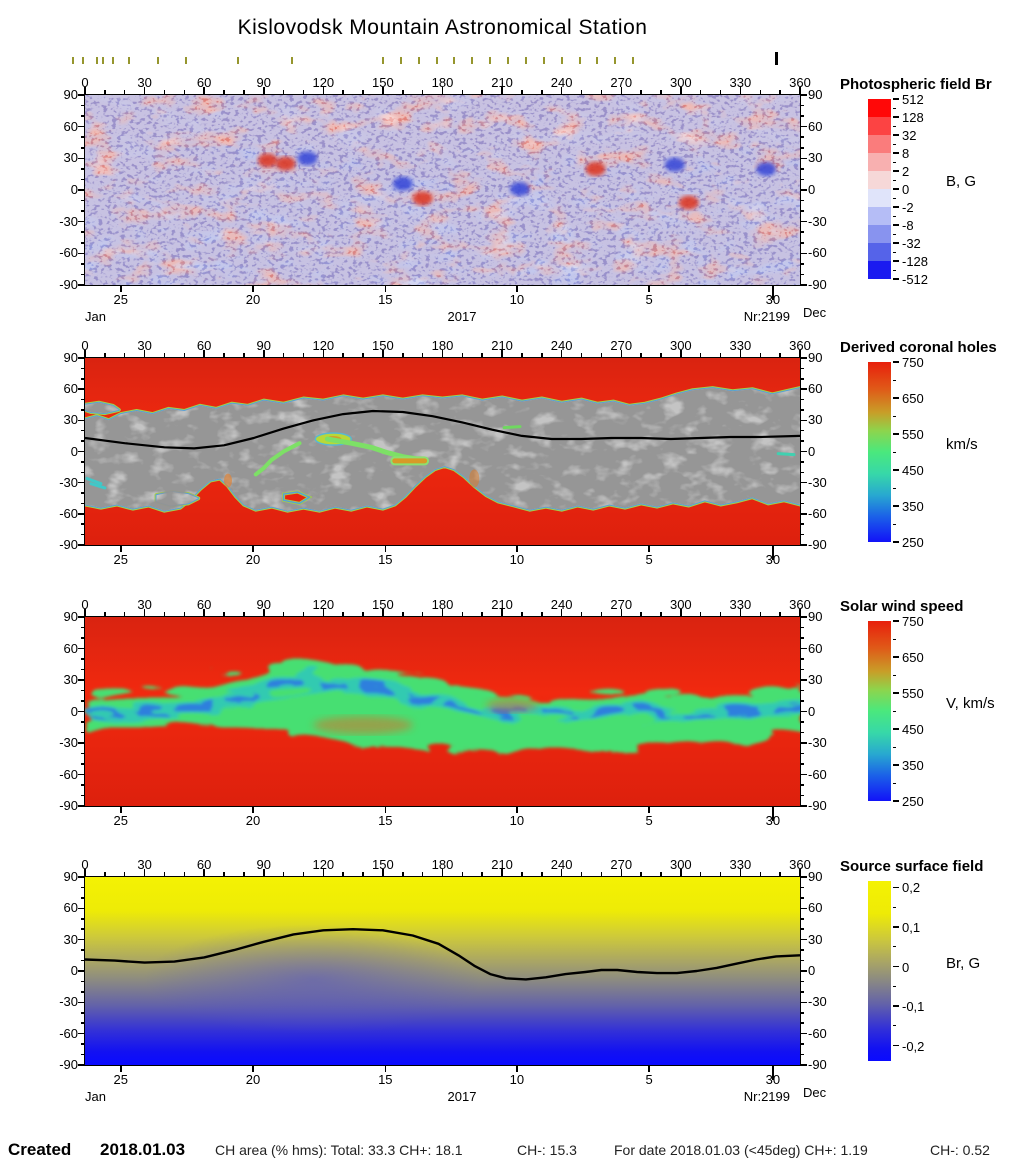 The width and height of the screenshot is (1020, 1172). I want to click on lat-tick-label-right: -30, so click(817, 482).